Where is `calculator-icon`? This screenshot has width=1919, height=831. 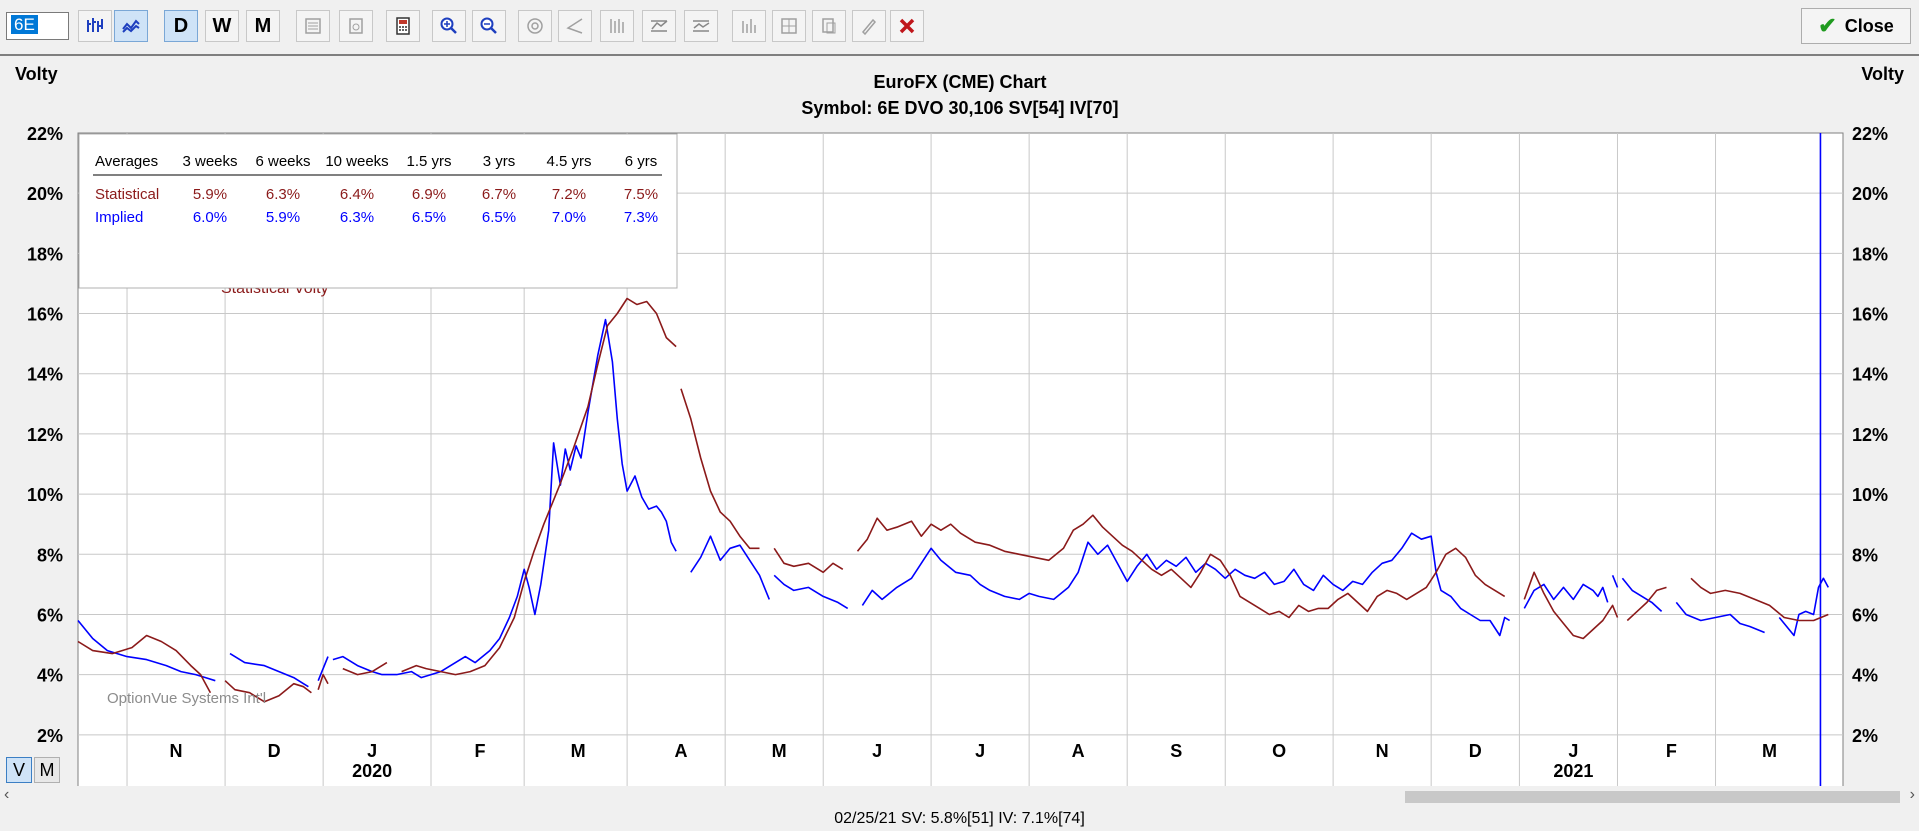 calculator-icon is located at coordinates (403, 26).